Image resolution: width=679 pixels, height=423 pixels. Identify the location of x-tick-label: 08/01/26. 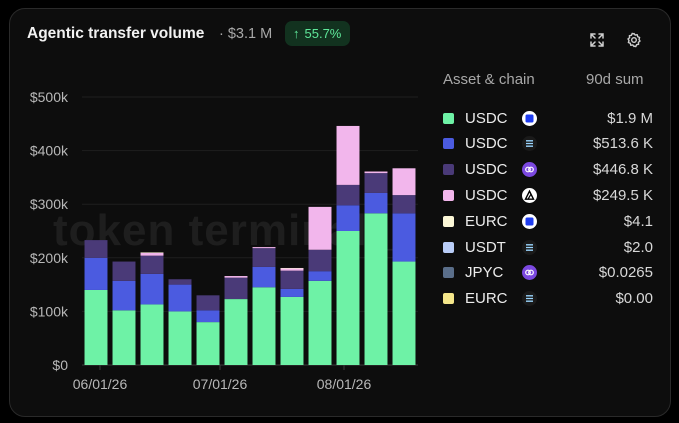
(344, 384).